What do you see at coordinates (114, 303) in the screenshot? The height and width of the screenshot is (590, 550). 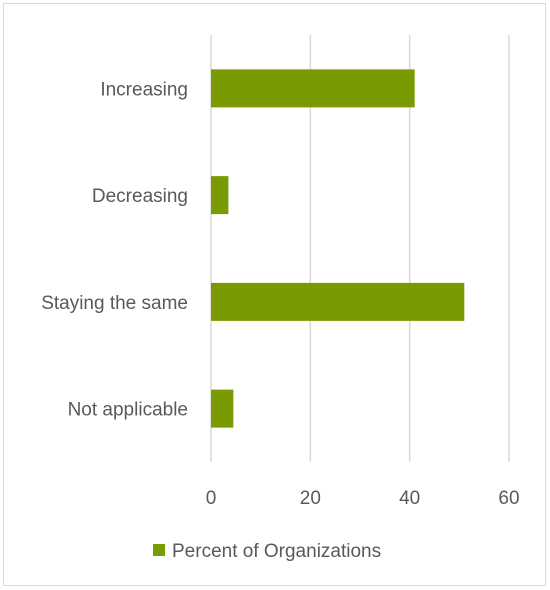 I see `category-label-staying-the-same: Staying the same` at bounding box center [114, 303].